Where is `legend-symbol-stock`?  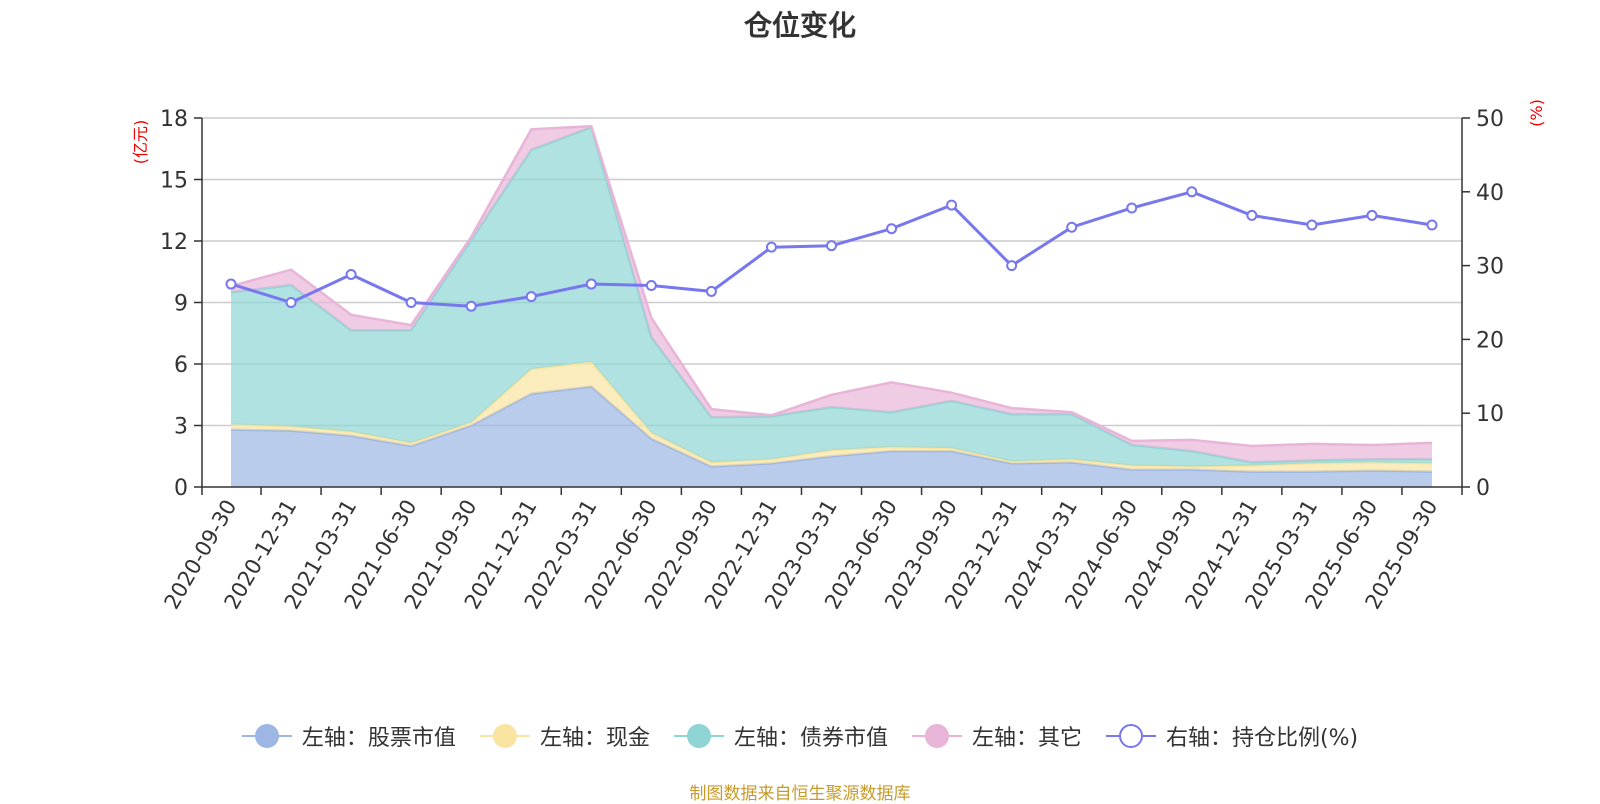 legend-symbol-stock is located at coordinates (266, 736).